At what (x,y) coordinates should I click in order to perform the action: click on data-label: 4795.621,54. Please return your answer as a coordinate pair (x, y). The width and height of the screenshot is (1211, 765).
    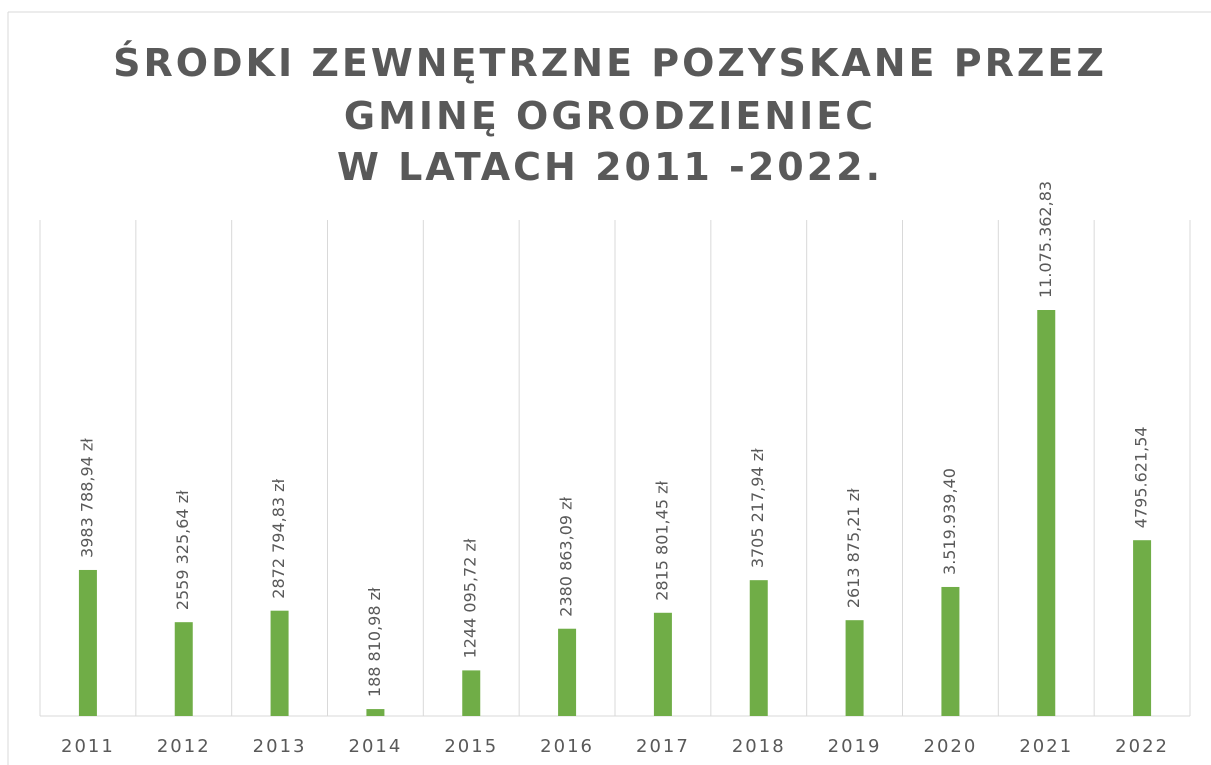
    Looking at the image, I should click on (1141, 477).